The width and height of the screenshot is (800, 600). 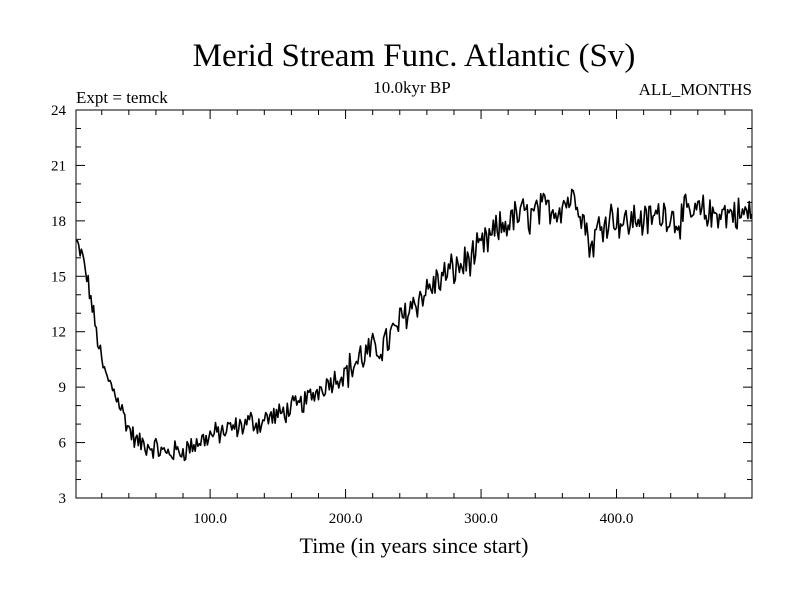 I want to click on y-tick-label: 24, so click(x=59, y=111).